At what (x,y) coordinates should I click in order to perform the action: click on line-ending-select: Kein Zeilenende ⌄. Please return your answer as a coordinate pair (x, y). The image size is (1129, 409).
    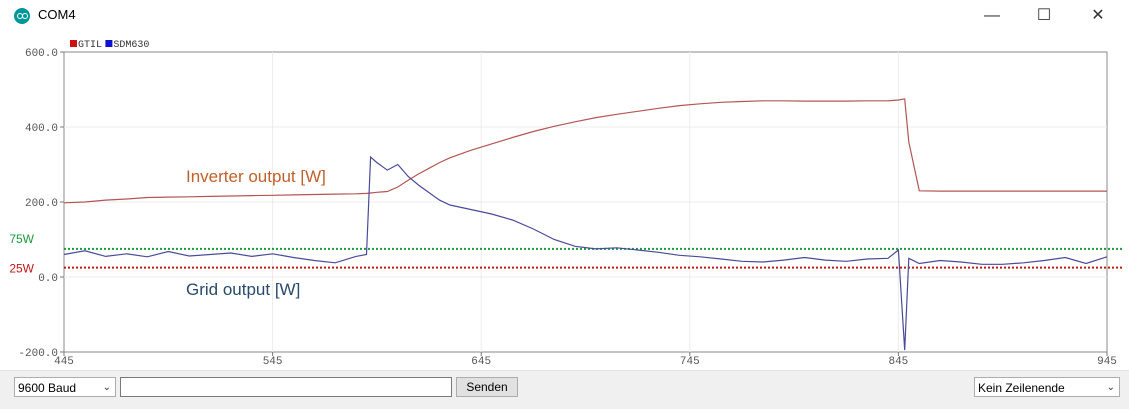
    Looking at the image, I should click on (1047, 387).